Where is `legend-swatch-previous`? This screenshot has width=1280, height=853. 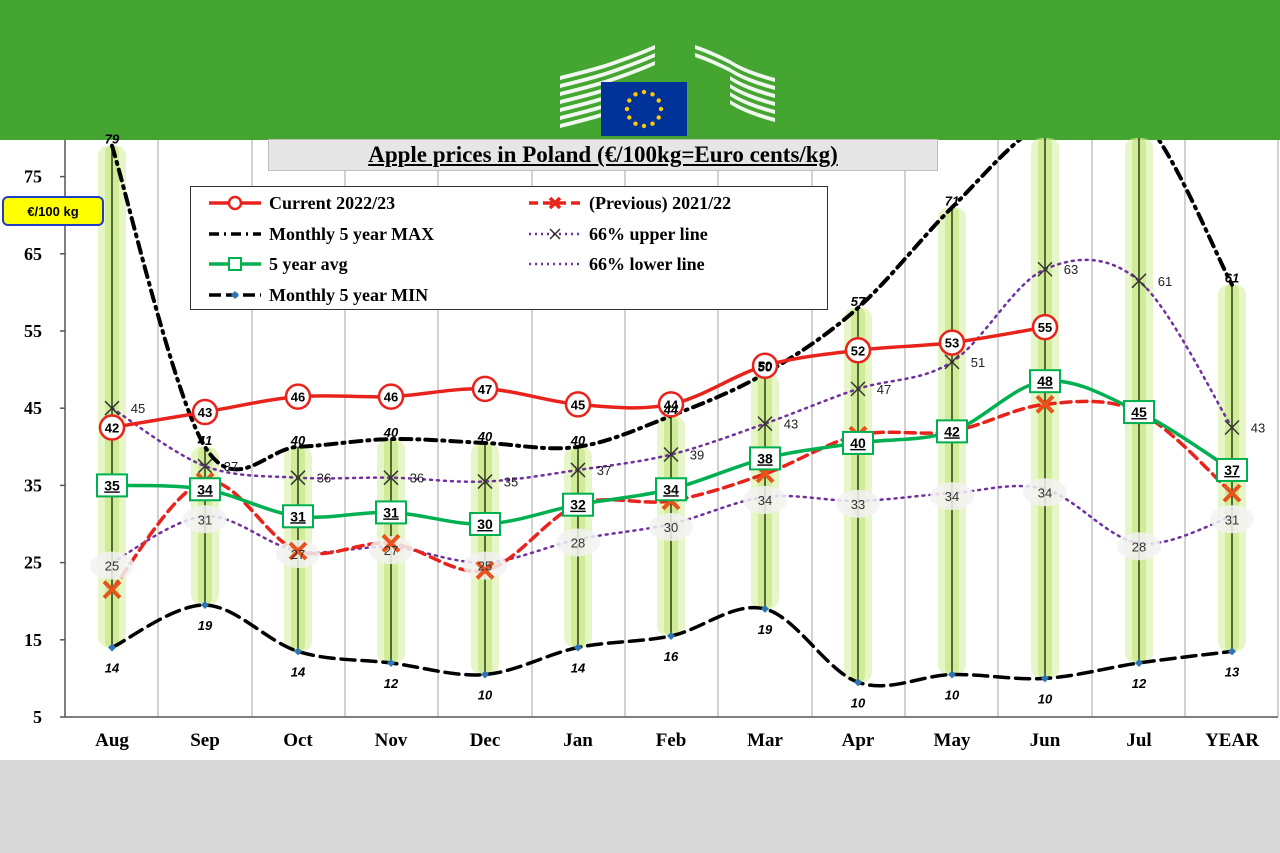 legend-swatch-previous is located at coordinates (555, 203).